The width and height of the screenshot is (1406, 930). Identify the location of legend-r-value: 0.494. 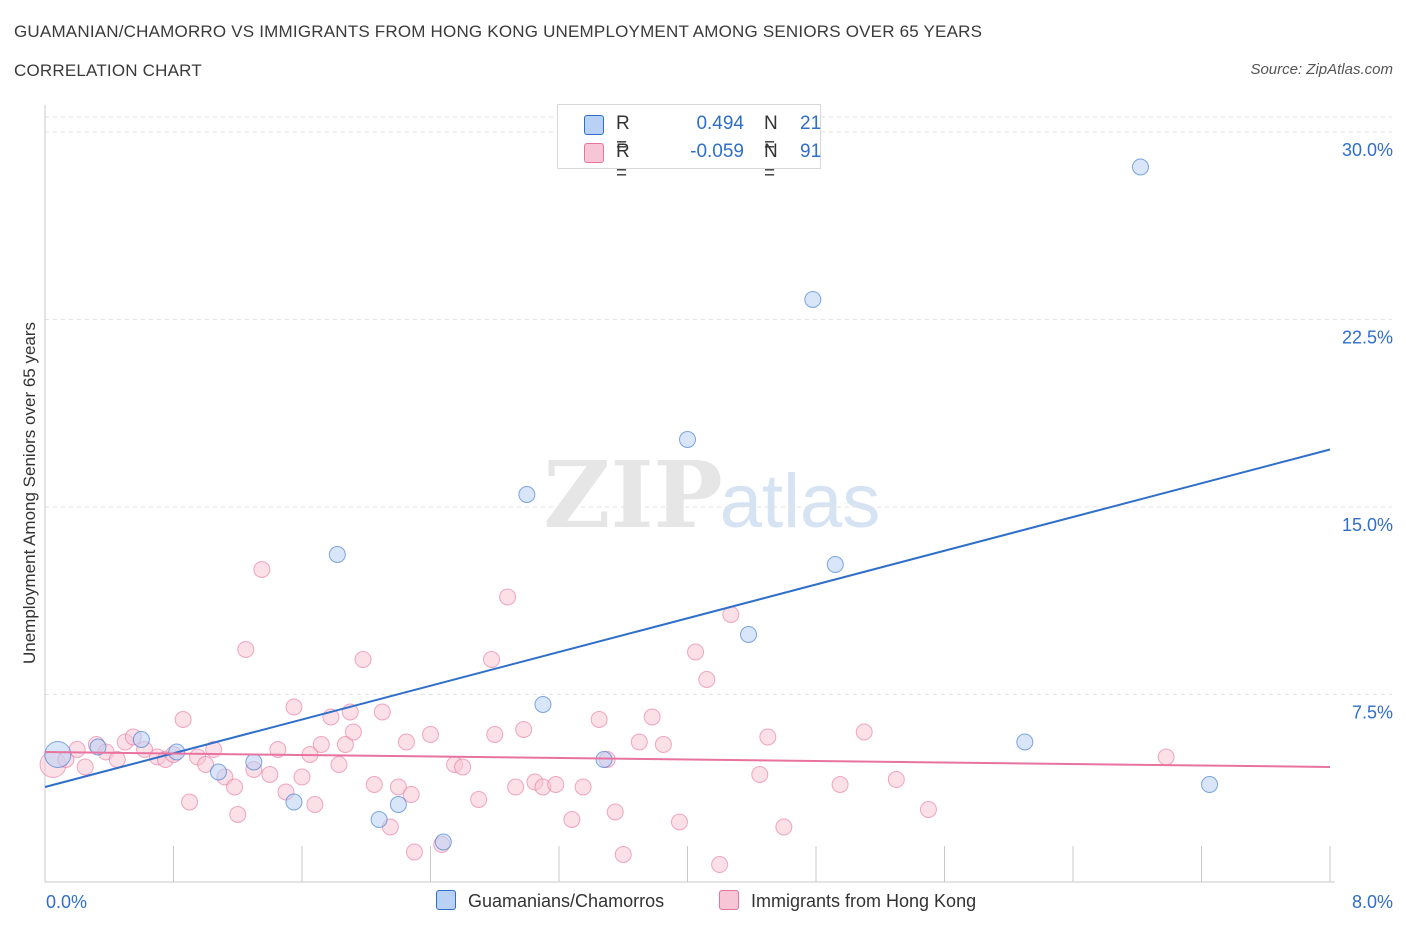
(720, 123).